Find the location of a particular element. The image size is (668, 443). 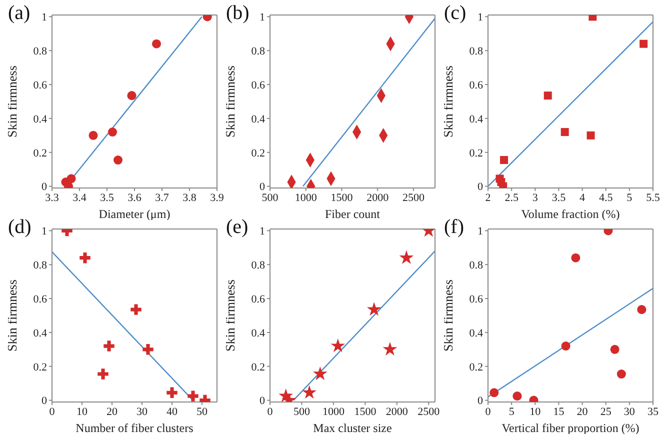

x-tick-label: 30 is located at coordinates (630, 412).